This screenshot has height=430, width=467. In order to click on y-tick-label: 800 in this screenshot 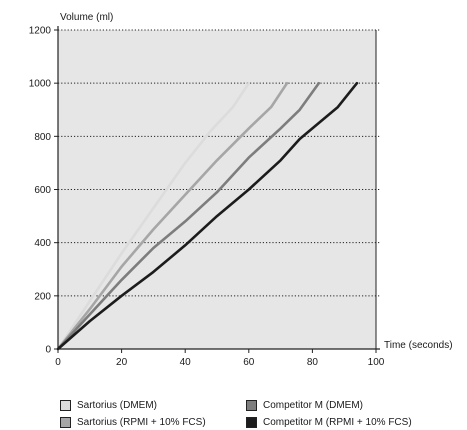, I will do `click(42, 137)`.